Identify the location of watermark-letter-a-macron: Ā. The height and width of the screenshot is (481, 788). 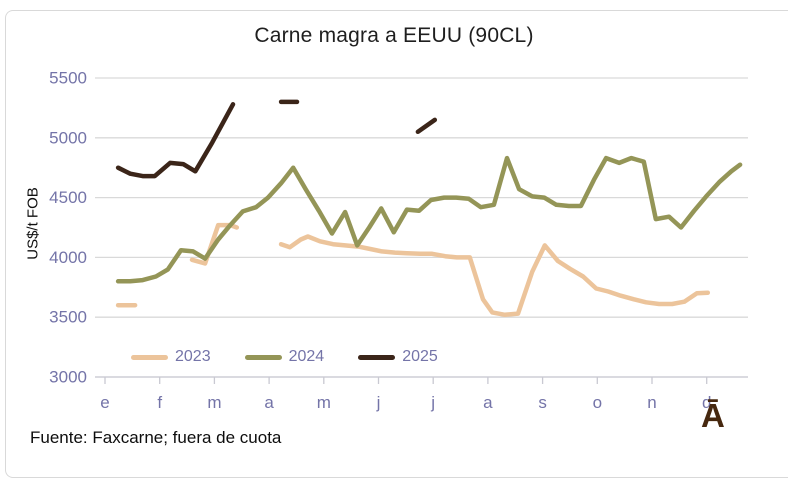
(713, 415).